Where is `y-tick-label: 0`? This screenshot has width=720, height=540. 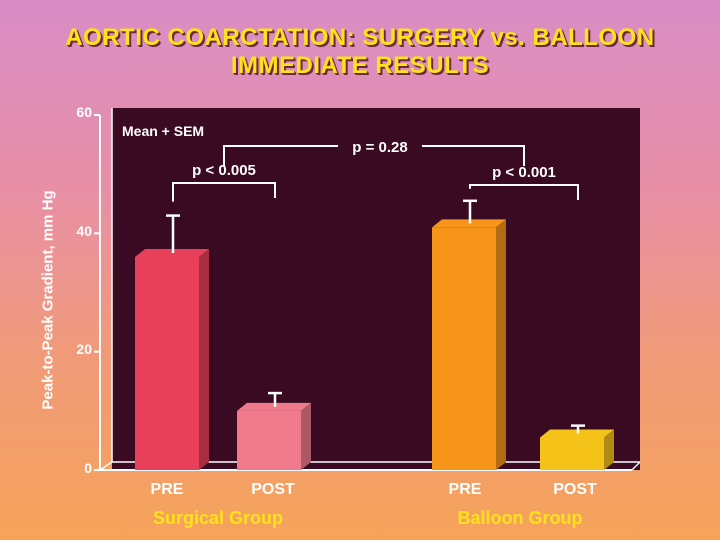
y-tick-label: 0 is located at coordinates (88, 468).